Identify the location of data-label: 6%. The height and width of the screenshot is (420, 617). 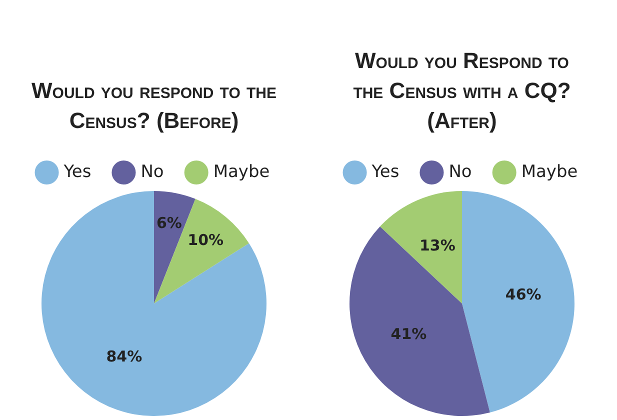
(169, 223).